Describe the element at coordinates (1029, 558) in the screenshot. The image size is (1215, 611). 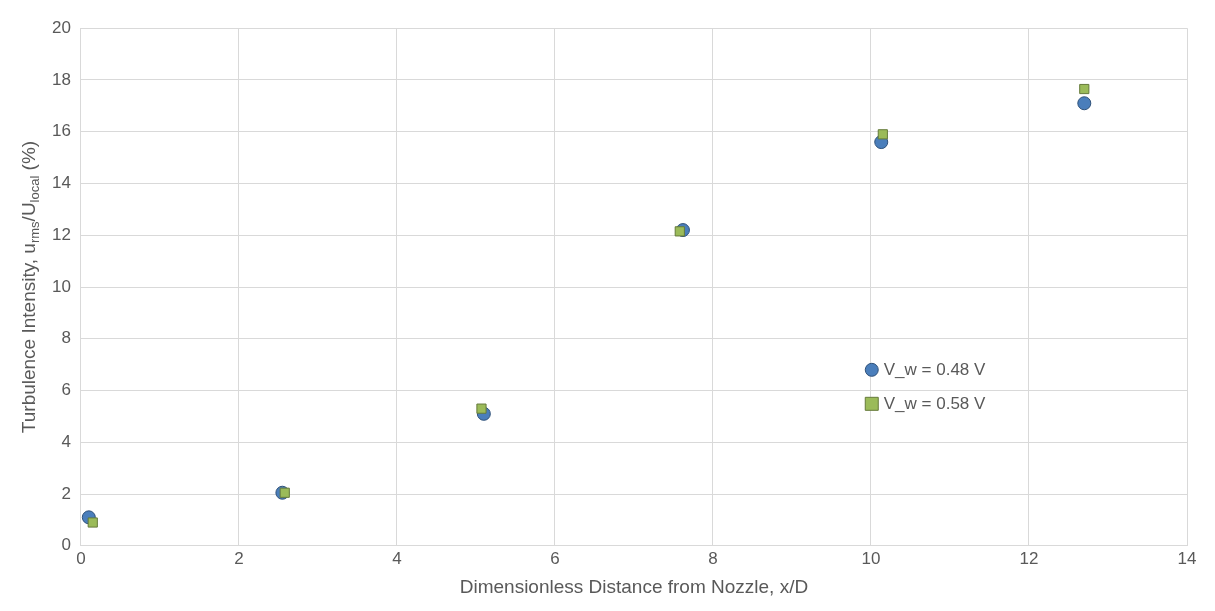
I see `x-tick-label: 12` at that location.